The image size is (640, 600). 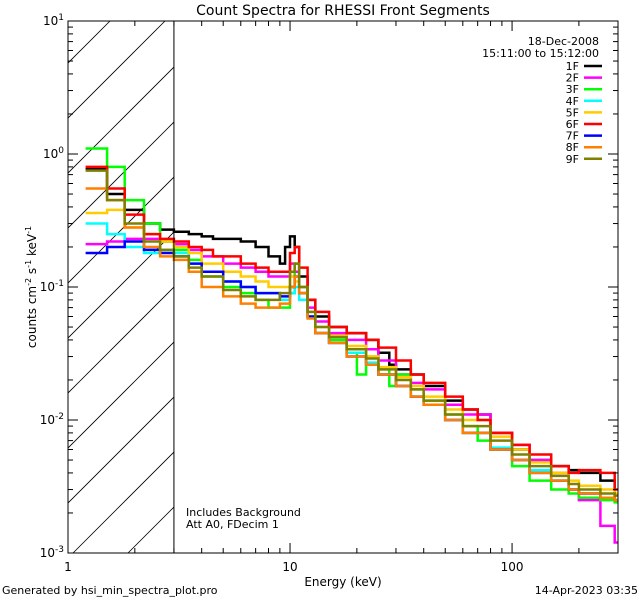 I want to click on x-tick-label: 1, so click(x=68, y=567).